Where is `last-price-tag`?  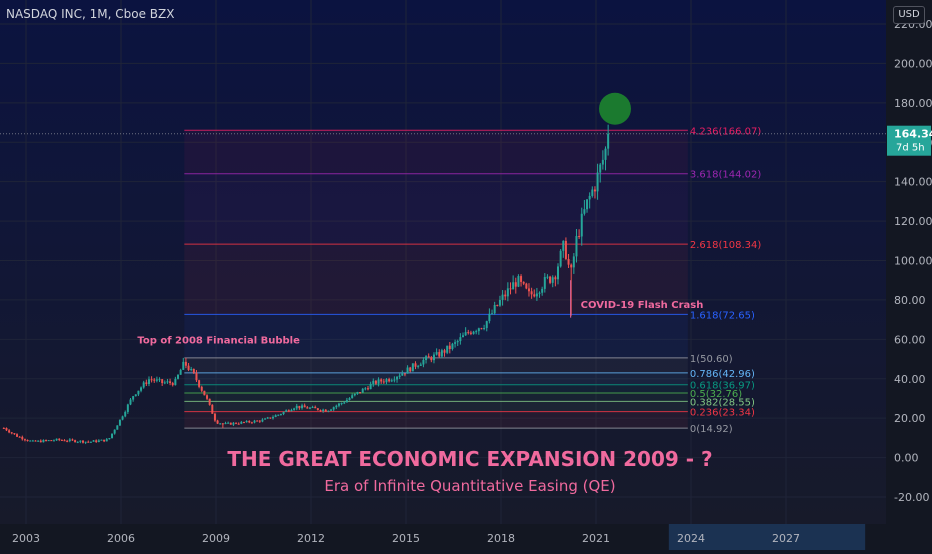 last-price-tag is located at coordinates (909, 140).